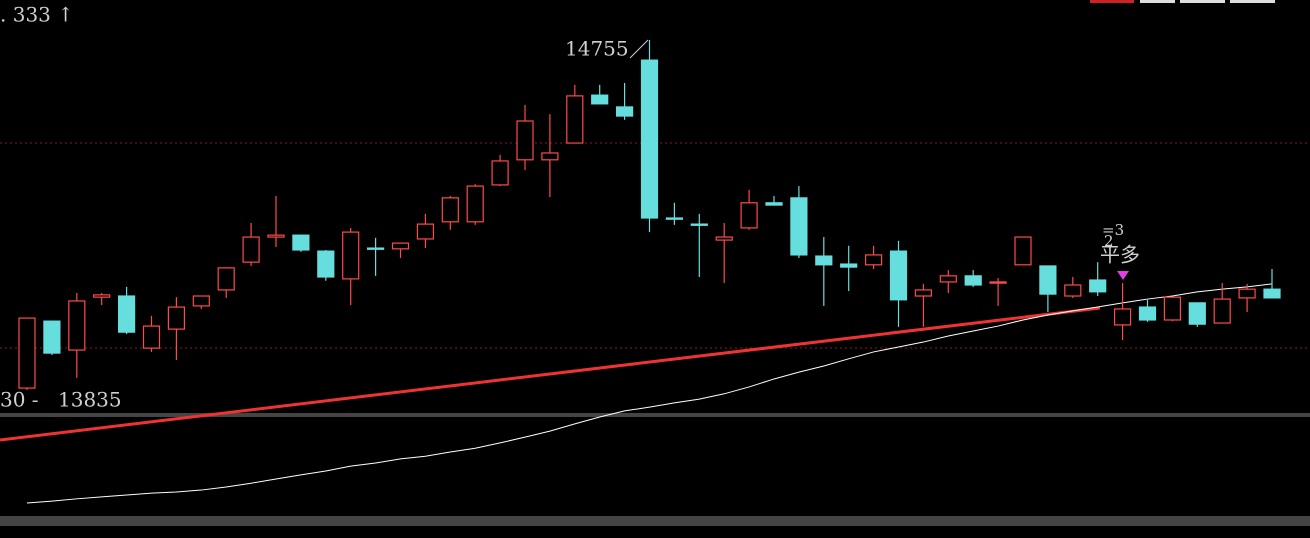  What do you see at coordinates (639, 49) in the screenshot?
I see `label-pointer` at bounding box center [639, 49].